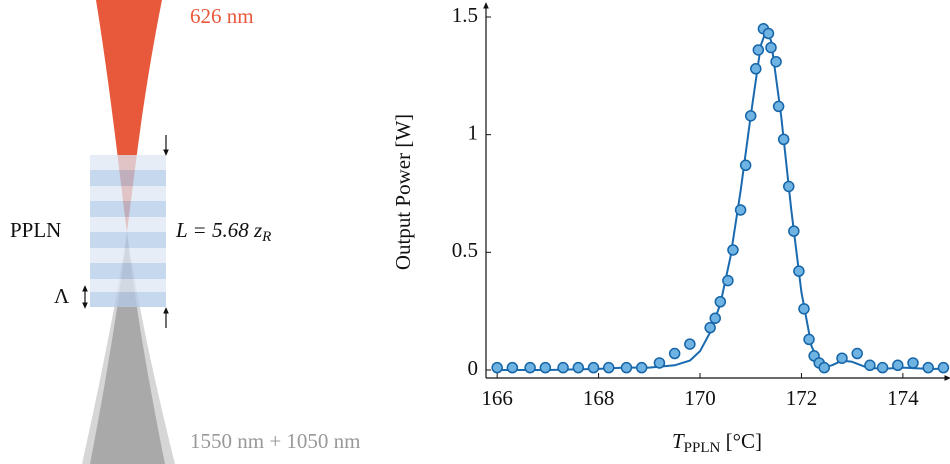  I want to click on y-tick-label: 1, so click(473, 132).